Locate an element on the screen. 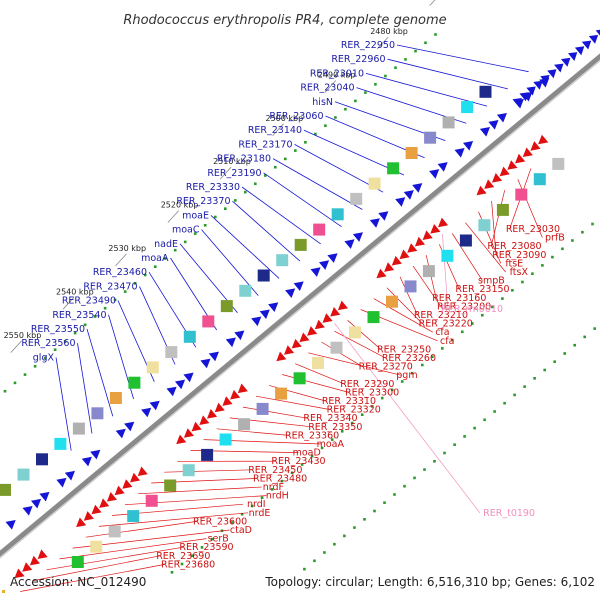 The height and width of the screenshot is (600, 600). reverse-gene-label: nrdF is located at coordinates (273, 487).